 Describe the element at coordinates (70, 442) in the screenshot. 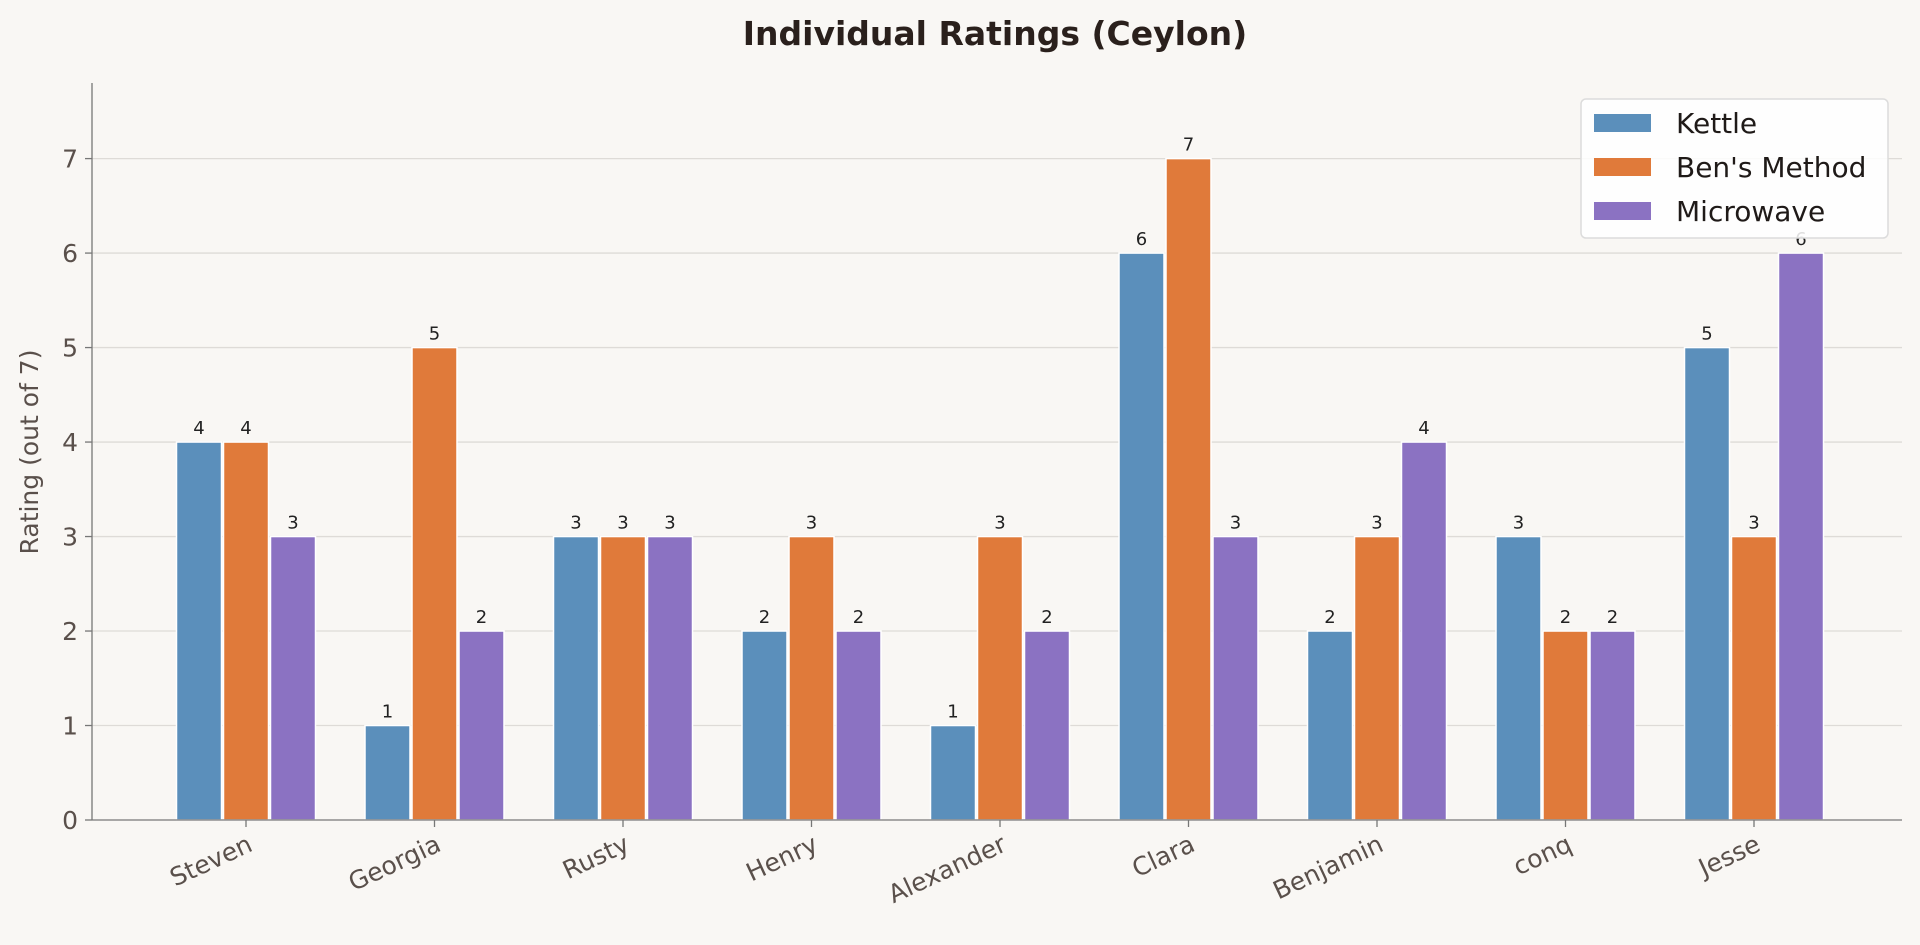

I see `y-tick-label: 4` at that location.